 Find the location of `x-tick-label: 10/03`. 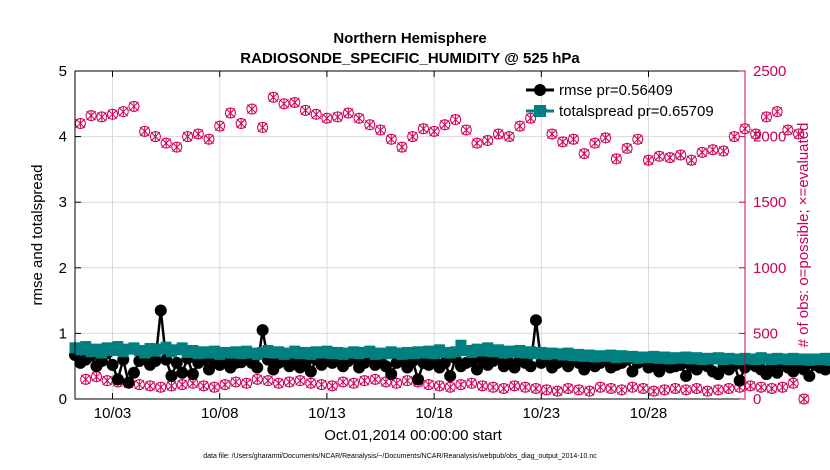

x-tick-label: 10/03 is located at coordinates (113, 413).